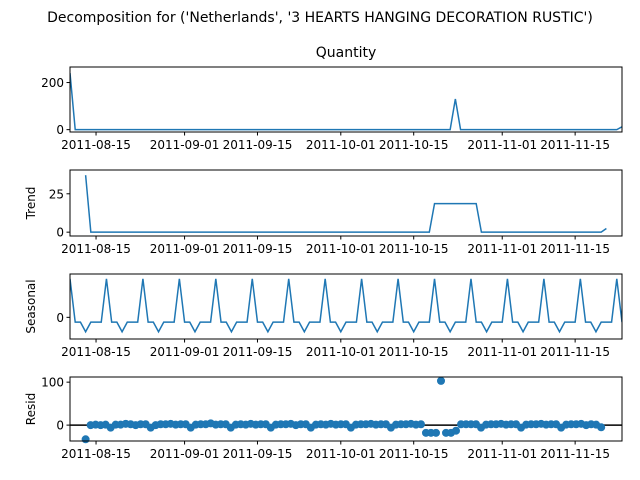 The height and width of the screenshot is (480, 640). Describe the element at coordinates (52, 83) in the screenshot. I see `ytick-label: 200` at that location.